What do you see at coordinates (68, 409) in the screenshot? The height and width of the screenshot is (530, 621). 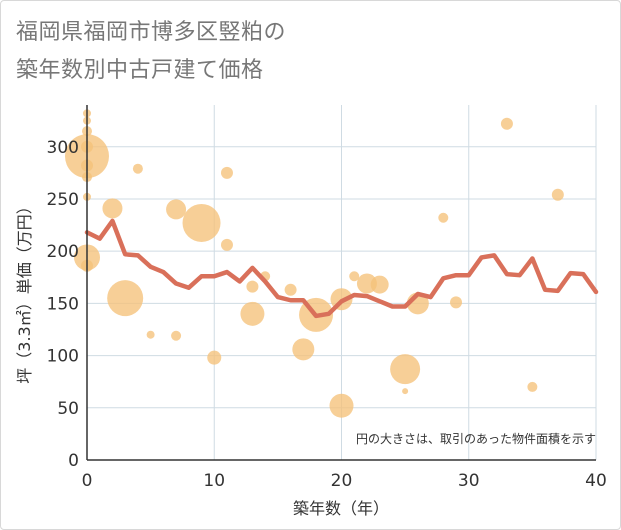 I see `y-tick-label: 50` at bounding box center [68, 409].